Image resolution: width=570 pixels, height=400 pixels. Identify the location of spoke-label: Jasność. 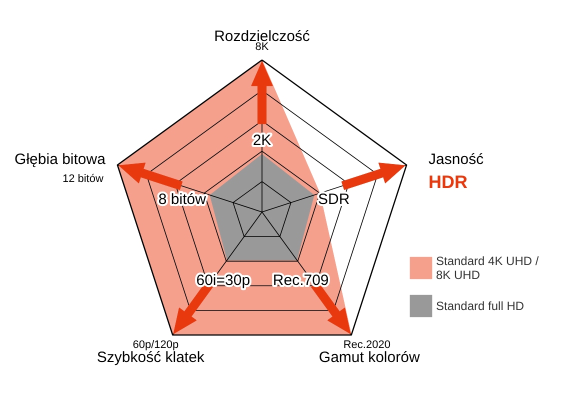
(456, 159).